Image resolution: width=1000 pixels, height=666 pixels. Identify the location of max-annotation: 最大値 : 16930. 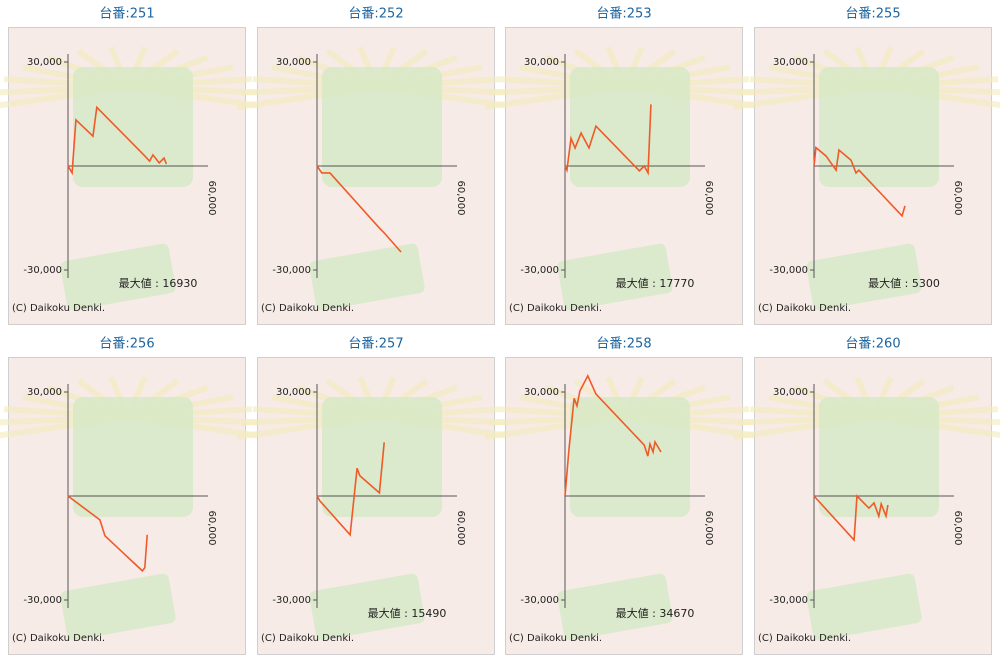
(158, 283).